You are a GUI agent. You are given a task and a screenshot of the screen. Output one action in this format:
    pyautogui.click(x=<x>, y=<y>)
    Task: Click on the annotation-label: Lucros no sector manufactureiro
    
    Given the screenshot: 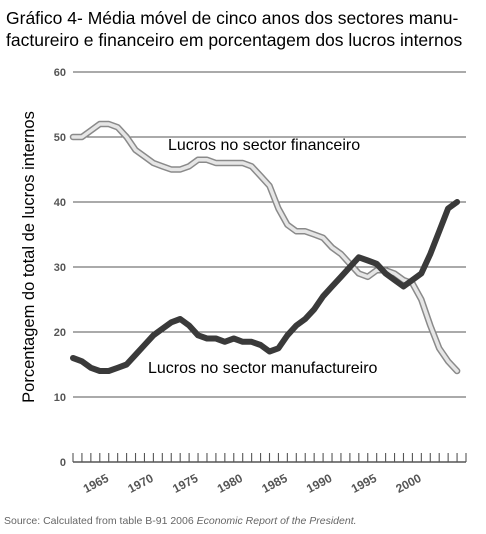 What is the action you would take?
    pyautogui.click(x=263, y=368)
    